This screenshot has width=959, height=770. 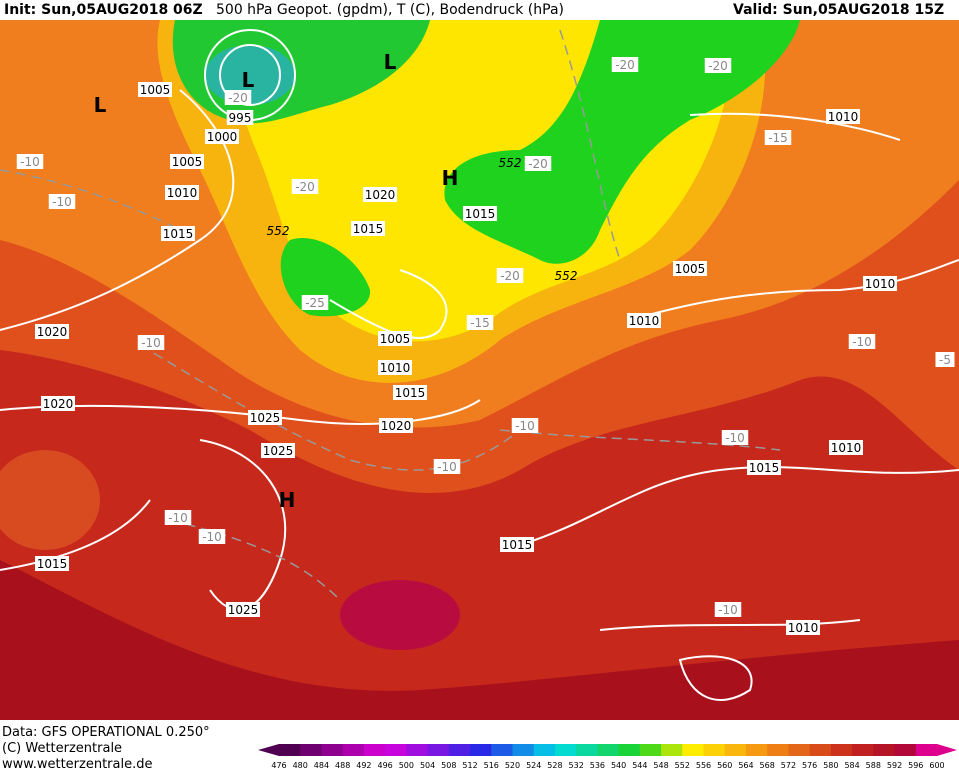 I want to click on copyright: (C) Wetterzentrale, so click(x=62, y=748).